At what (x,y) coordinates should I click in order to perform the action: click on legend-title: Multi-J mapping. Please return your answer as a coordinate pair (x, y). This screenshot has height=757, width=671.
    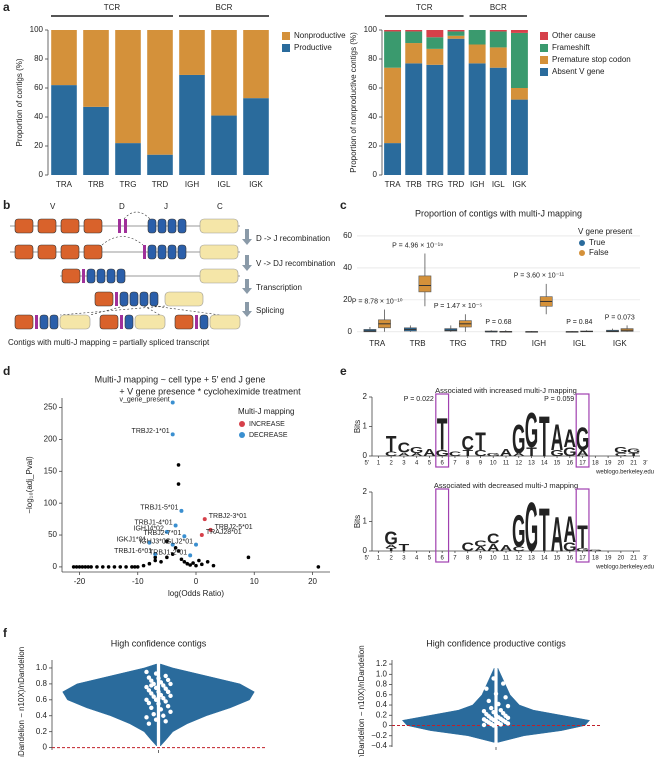
    Looking at the image, I should click on (266, 411).